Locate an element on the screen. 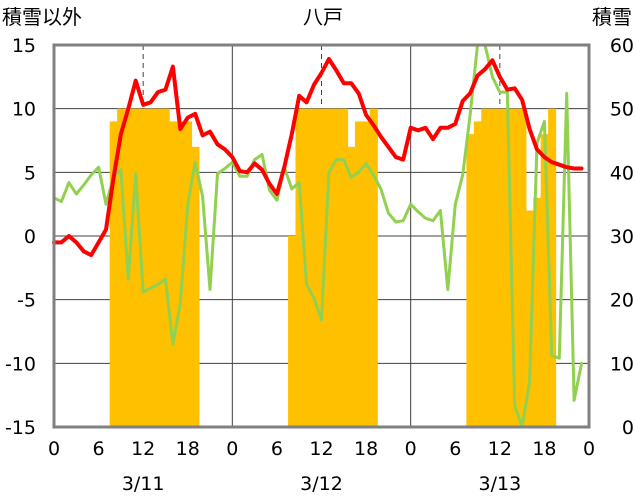 The width and height of the screenshot is (636, 501). left-tick-label: -15 is located at coordinates (20, 428).